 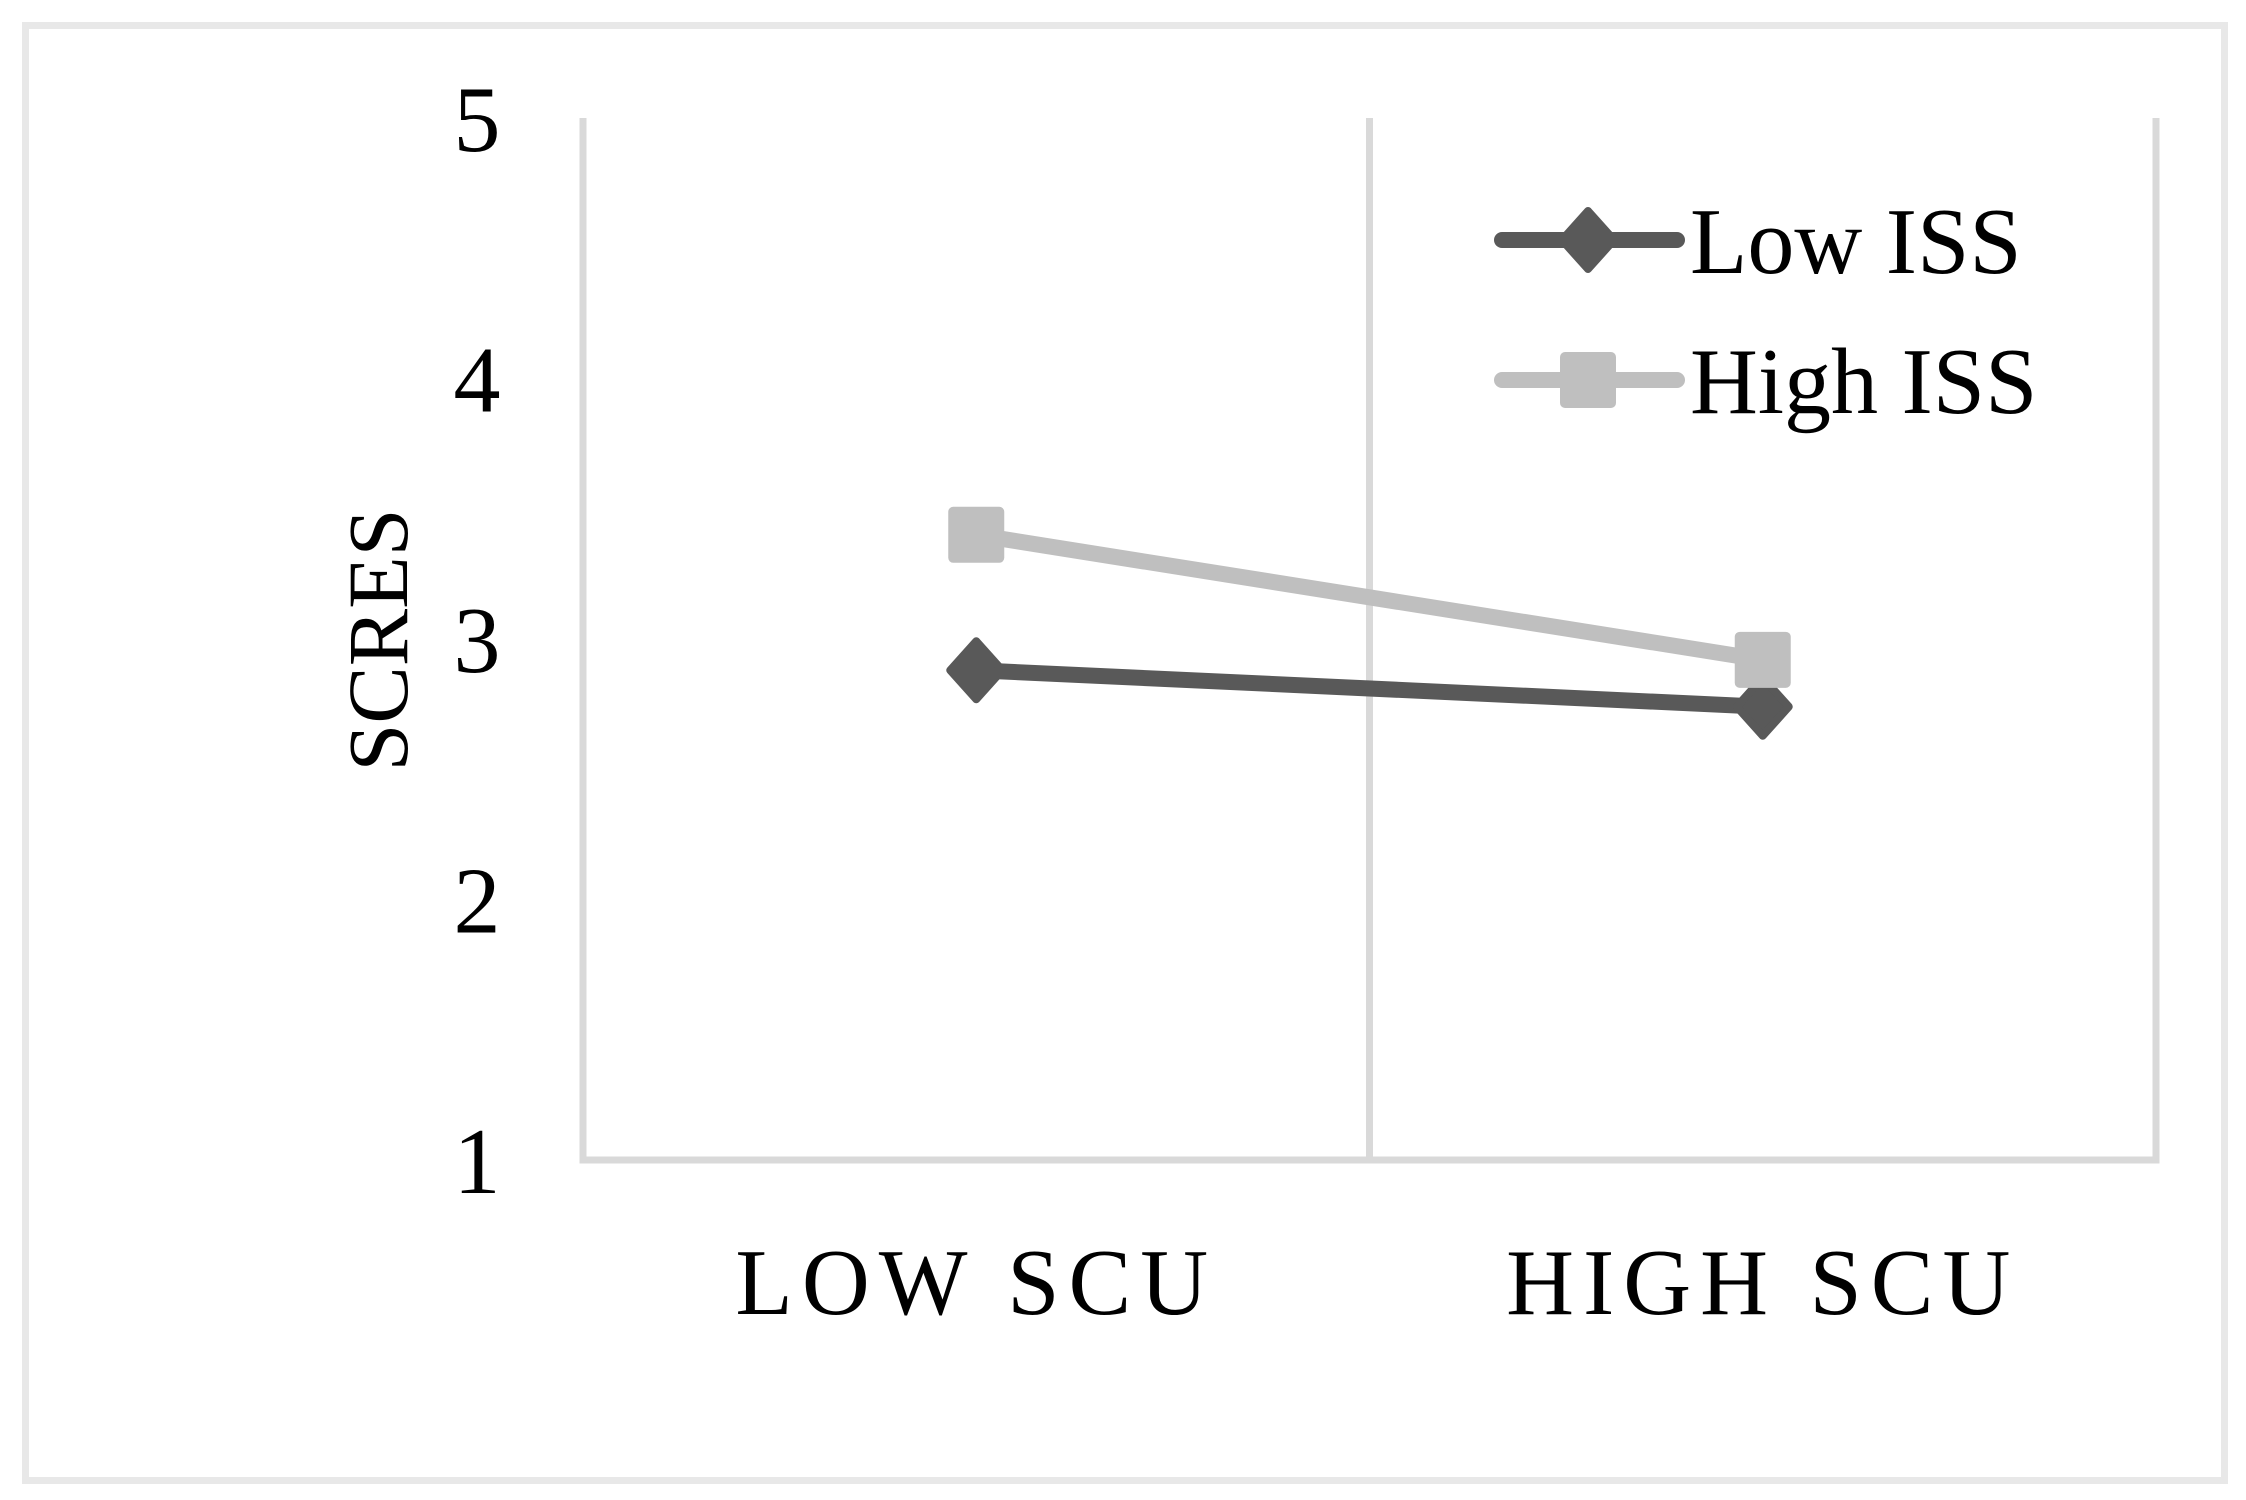 What do you see at coordinates (976, 1283) in the screenshot?
I see `category-label-low-scu: LOW SCU` at bounding box center [976, 1283].